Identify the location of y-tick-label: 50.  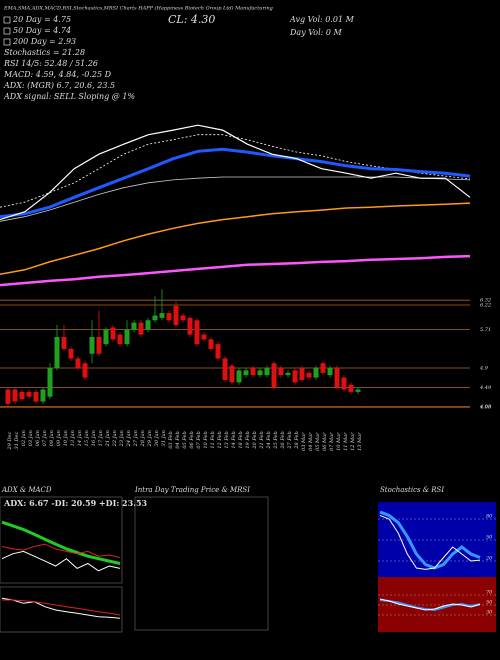
(489, 603).